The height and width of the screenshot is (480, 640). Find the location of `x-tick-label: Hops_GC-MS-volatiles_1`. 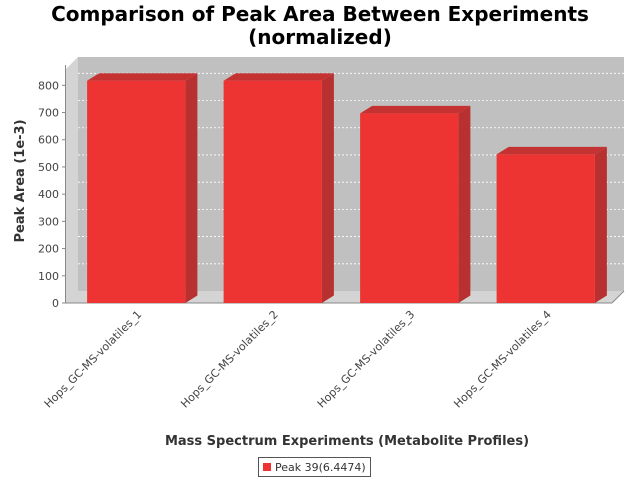

x-tick-label: Hops_GC-MS-volatiles_1 is located at coordinates (93, 359).